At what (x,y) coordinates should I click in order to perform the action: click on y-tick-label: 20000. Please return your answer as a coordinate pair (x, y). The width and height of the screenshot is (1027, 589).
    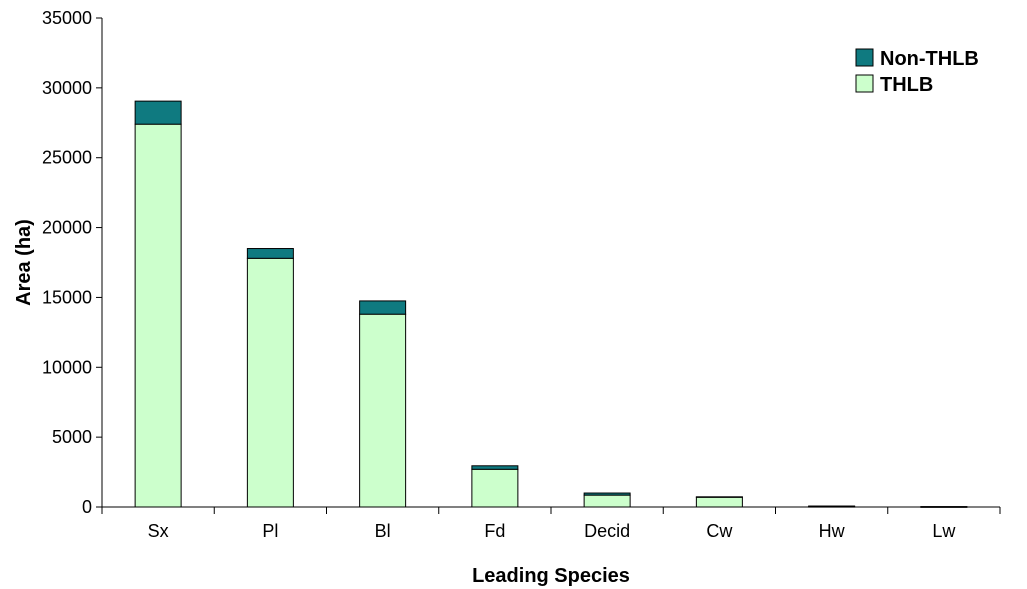
    Looking at the image, I should click on (67, 228).